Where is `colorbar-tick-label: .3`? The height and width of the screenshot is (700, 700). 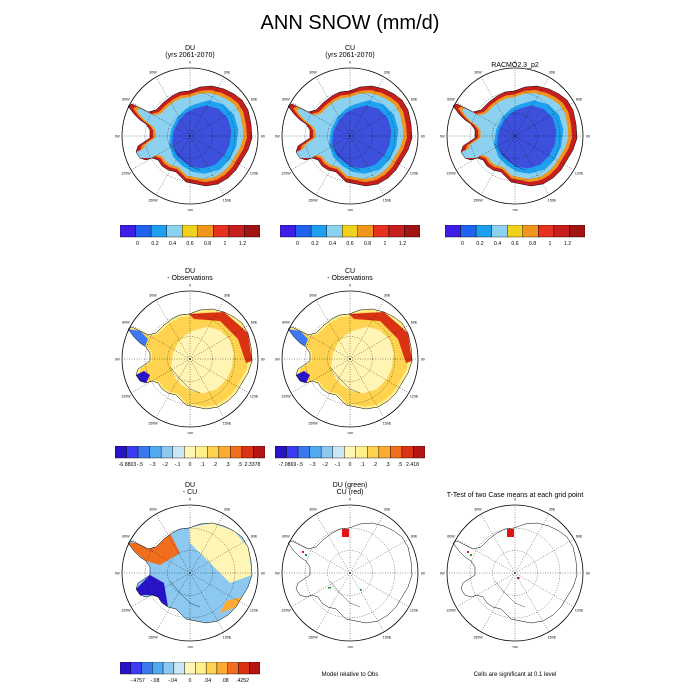 colorbar-tick-label: .3 is located at coordinates (387, 465).